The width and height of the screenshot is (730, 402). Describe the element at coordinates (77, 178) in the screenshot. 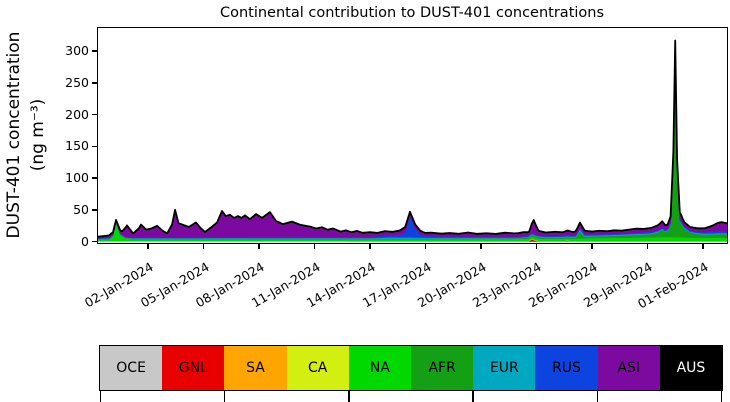

I see `y-tick-label: 100` at that location.